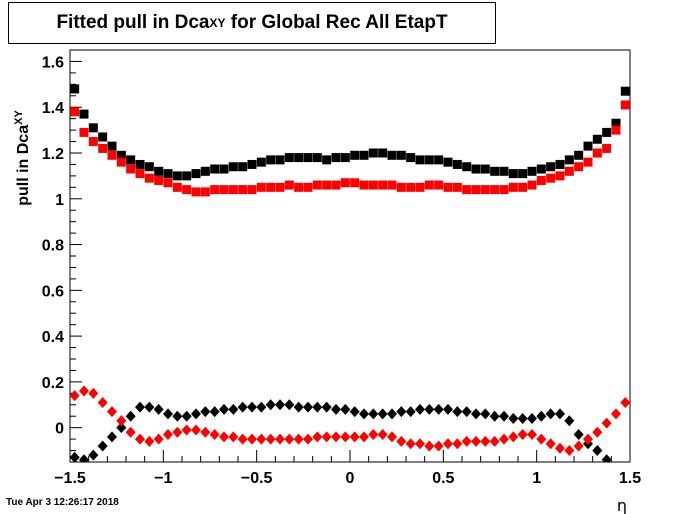 The height and width of the screenshot is (514, 700). I want to click on chart-title-sub: XY, so click(217, 23).